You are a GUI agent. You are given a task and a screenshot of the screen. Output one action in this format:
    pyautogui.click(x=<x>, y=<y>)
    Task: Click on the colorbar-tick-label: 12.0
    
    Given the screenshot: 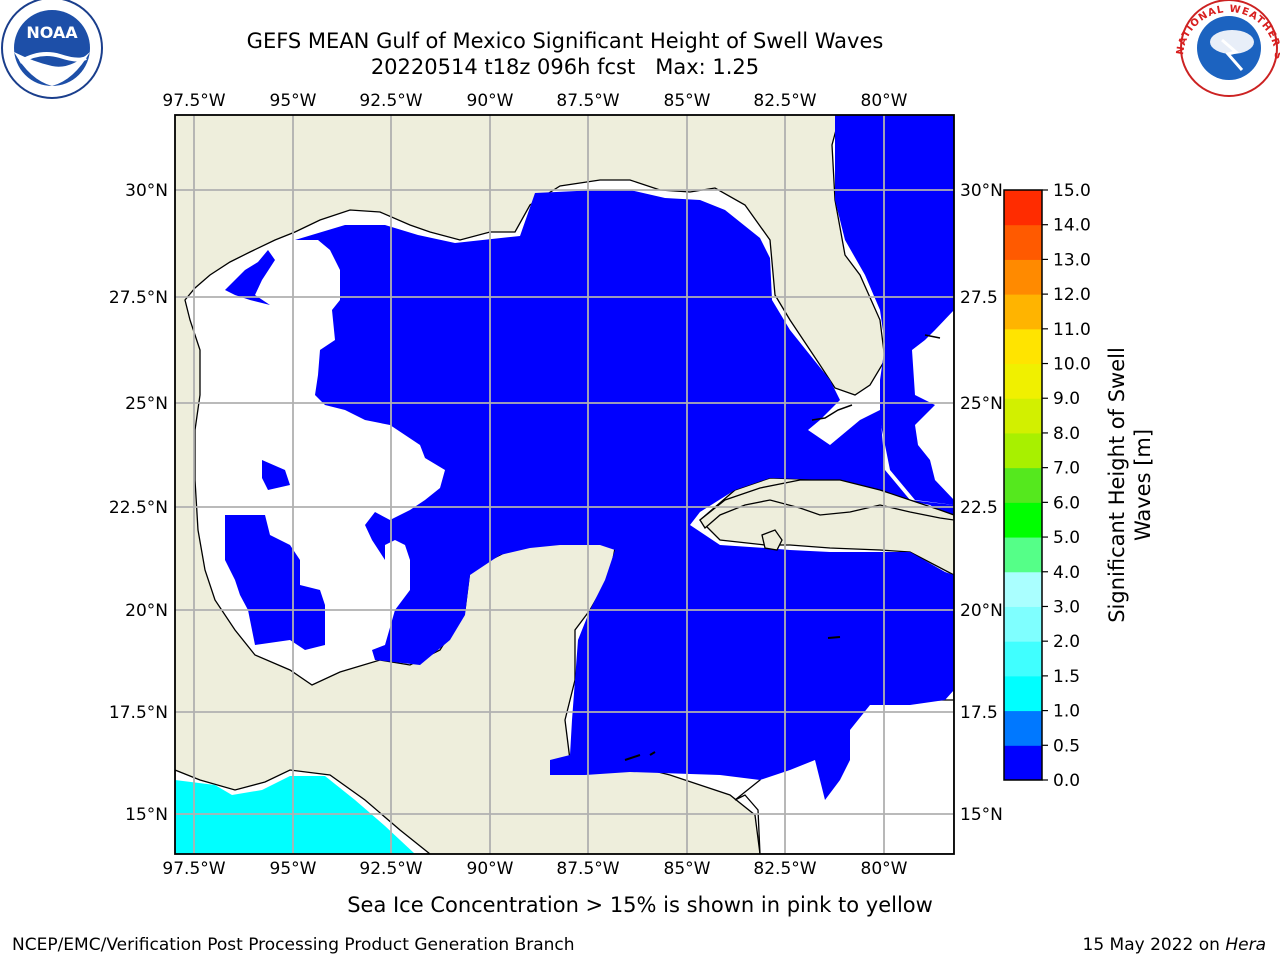 What is the action you would take?
    pyautogui.click(x=1072, y=295)
    